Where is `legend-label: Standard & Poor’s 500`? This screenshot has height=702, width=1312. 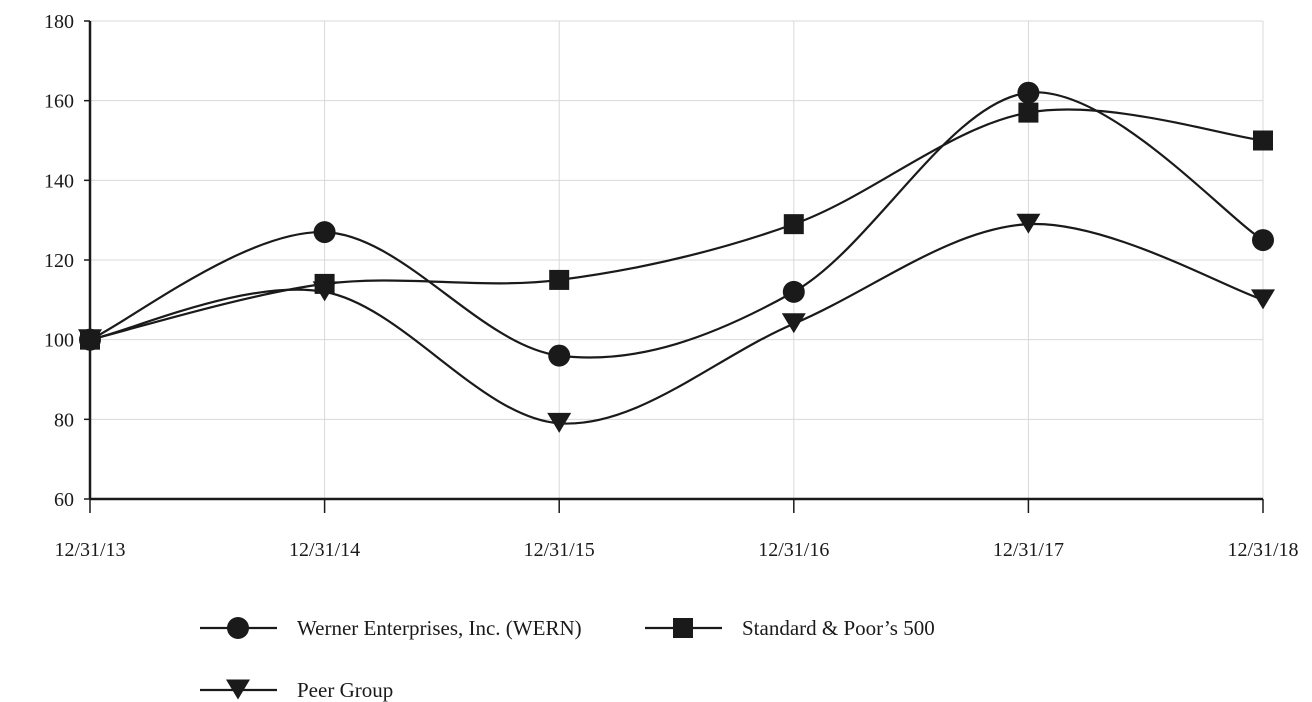
legend-label: Standard & Poor’s 500 is located at coordinates (838, 628).